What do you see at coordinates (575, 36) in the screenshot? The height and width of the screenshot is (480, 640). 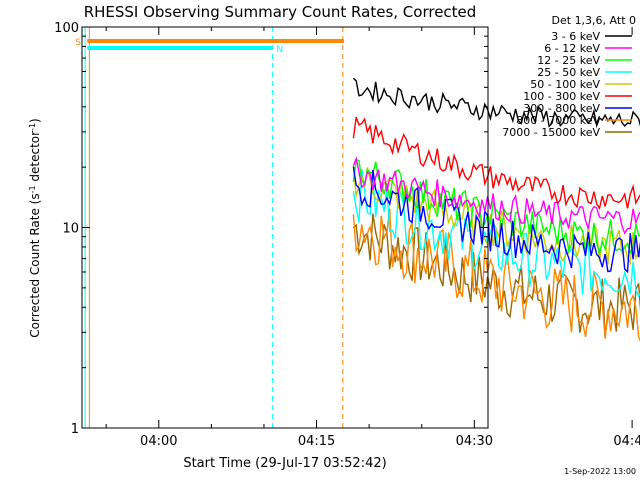 I see `legend-label: 3 - 6 keV` at bounding box center [575, 36].